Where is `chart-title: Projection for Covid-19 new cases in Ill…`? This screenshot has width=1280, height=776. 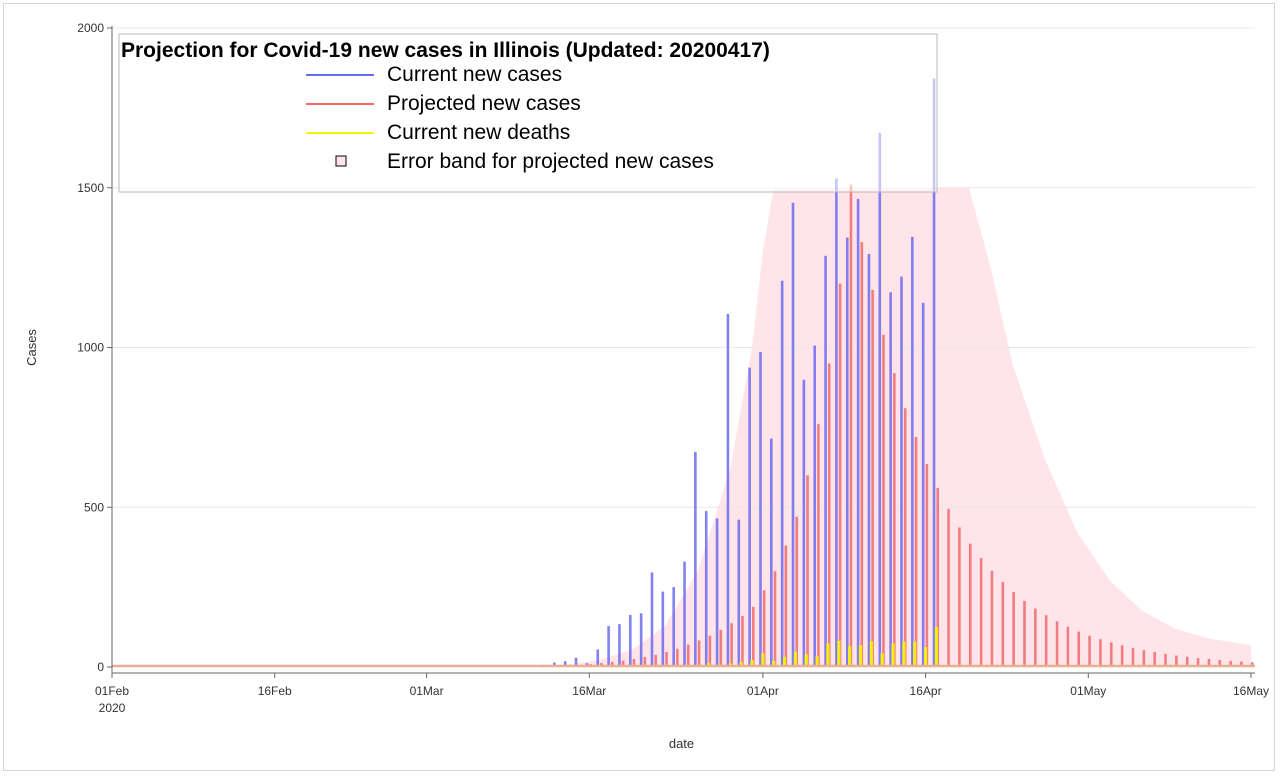
chart-title: Projection for Covid-19 new cases in Ill… is located at coordinates (445, 50).